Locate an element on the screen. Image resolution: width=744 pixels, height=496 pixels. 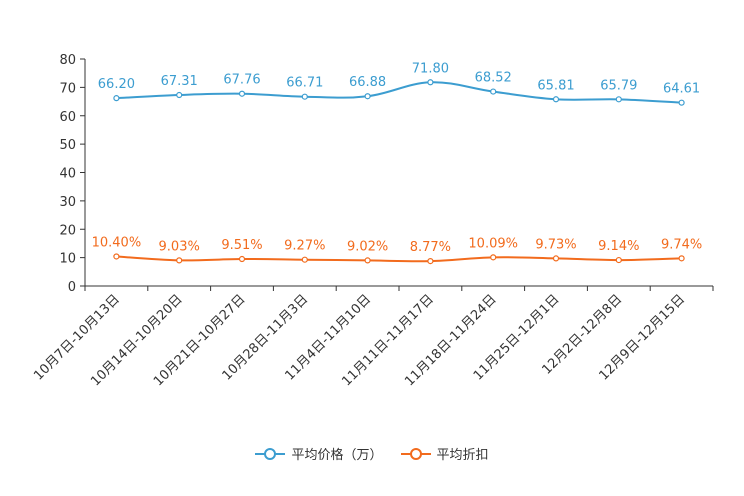
legend-label-discount: 平均折扣 is located at coordinates (462, 455).